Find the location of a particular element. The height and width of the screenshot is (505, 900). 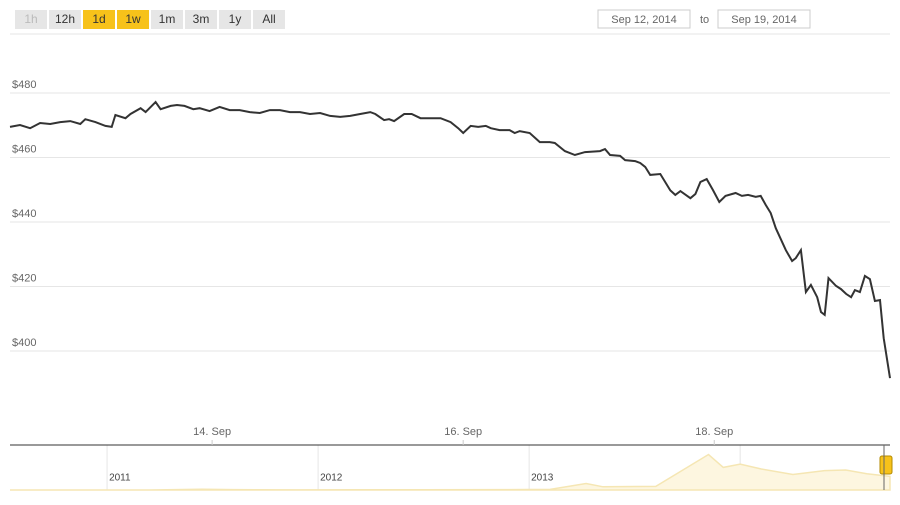

x-tick-label: 18. Sep is located at coordinates (714, 432).